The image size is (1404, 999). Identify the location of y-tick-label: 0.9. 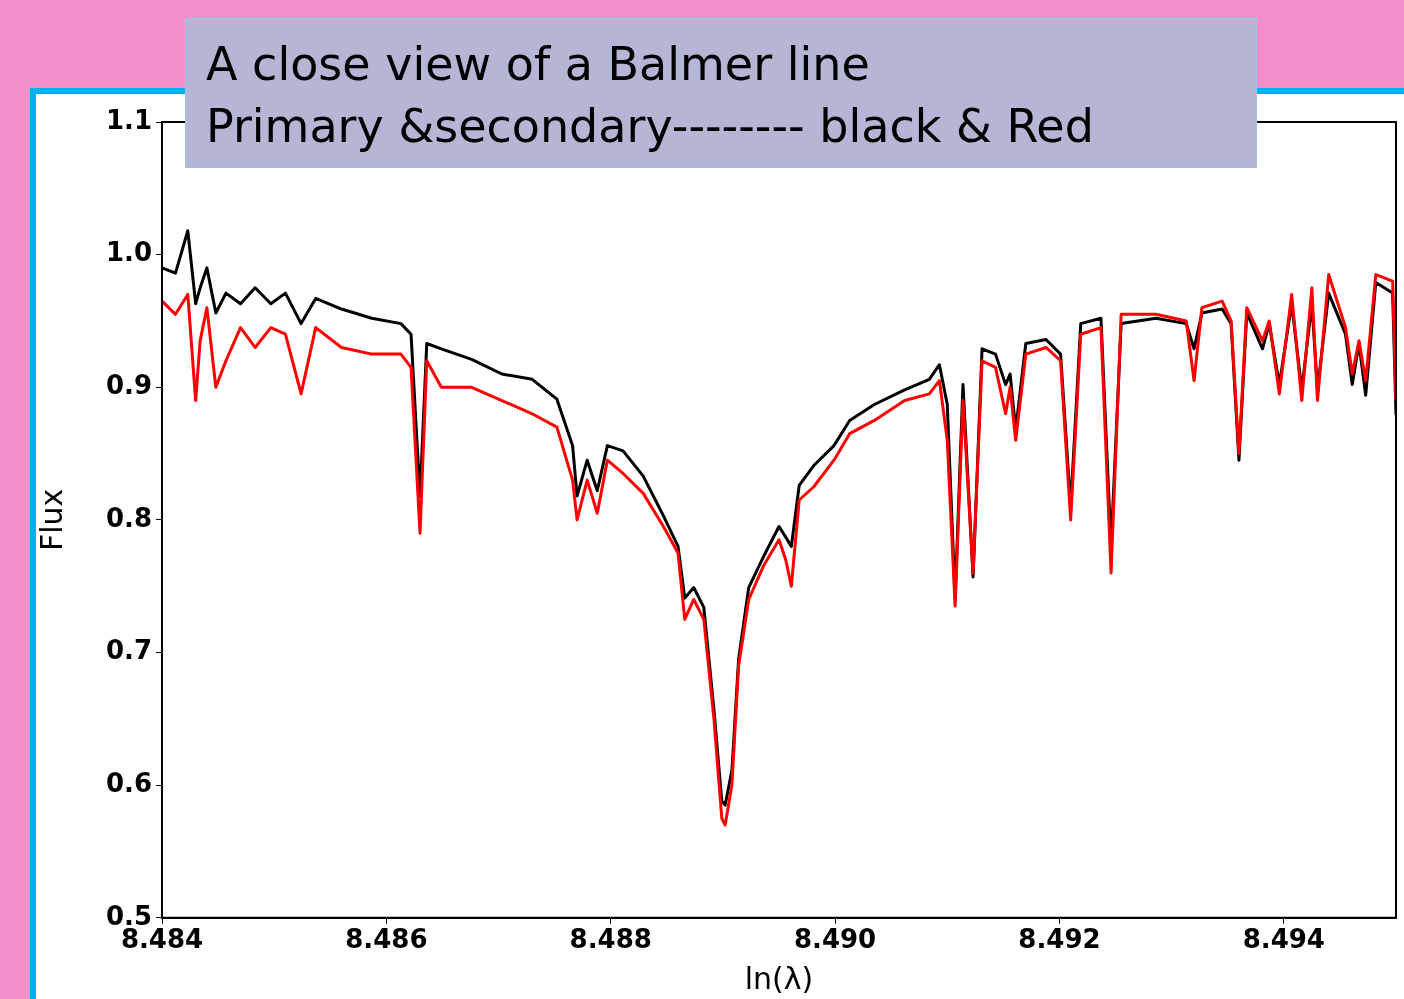
(128, 385).